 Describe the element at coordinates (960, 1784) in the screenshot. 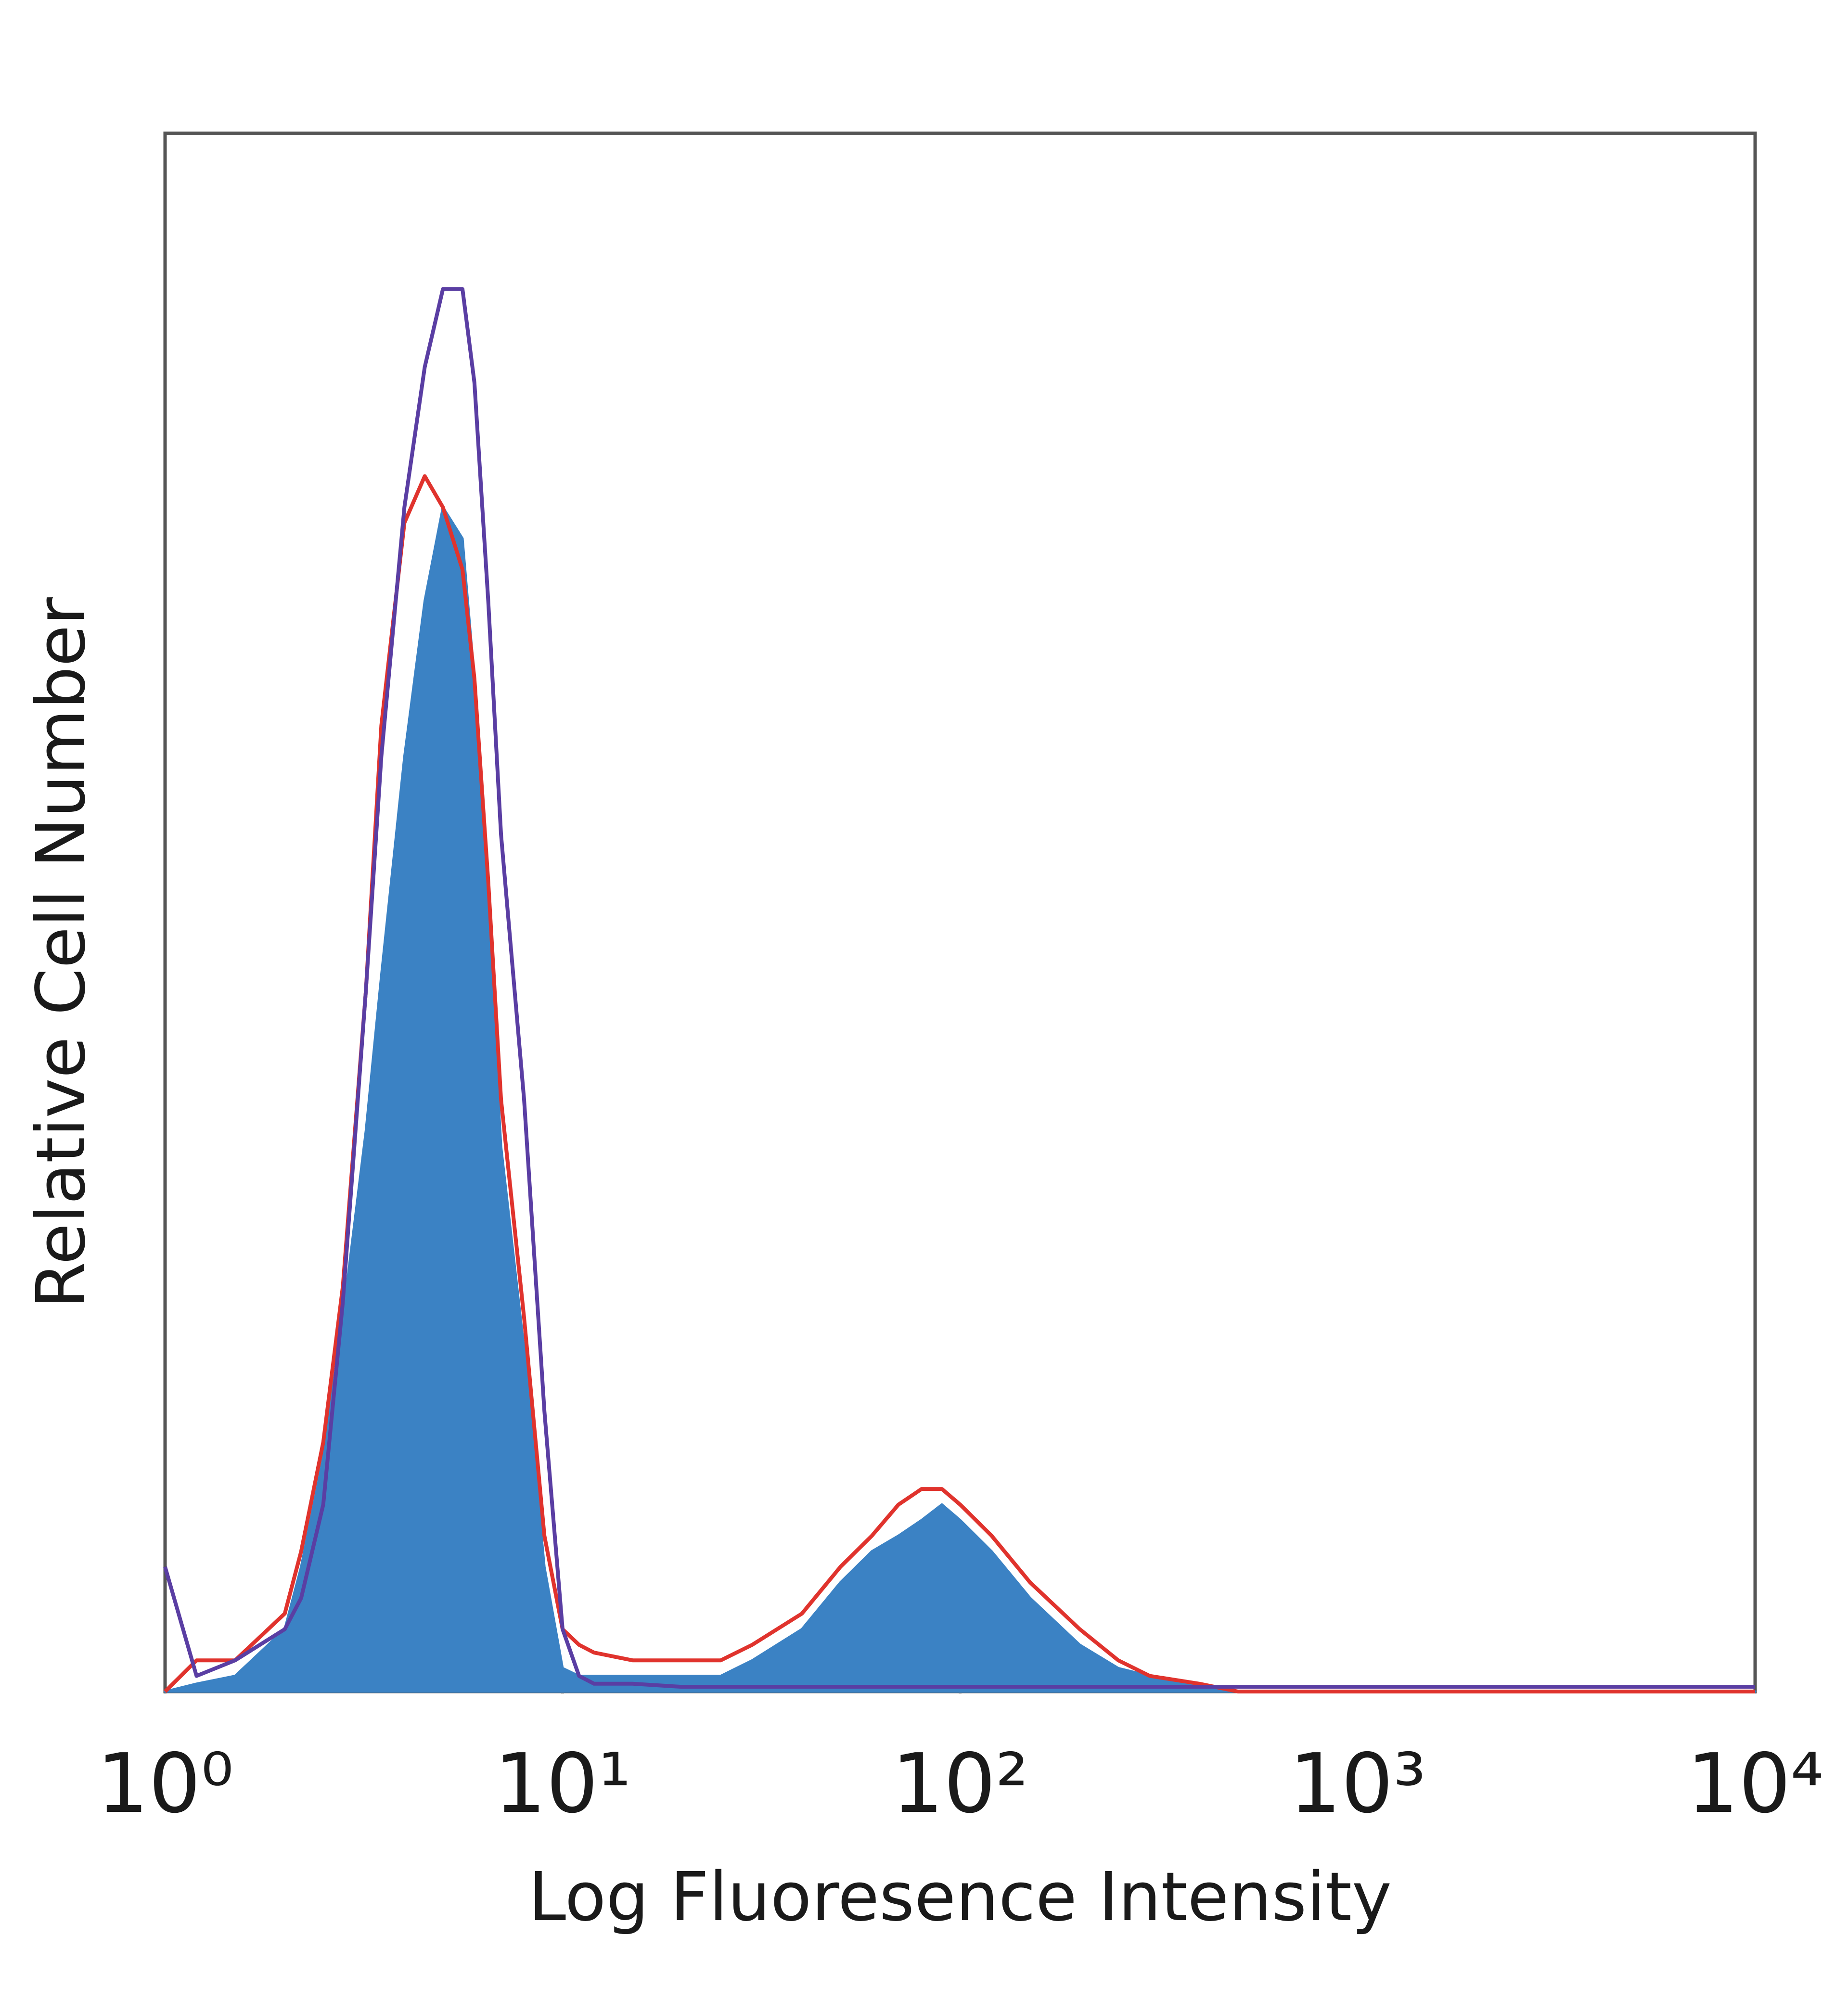

I see `x-tick-label: 10²` at that location.